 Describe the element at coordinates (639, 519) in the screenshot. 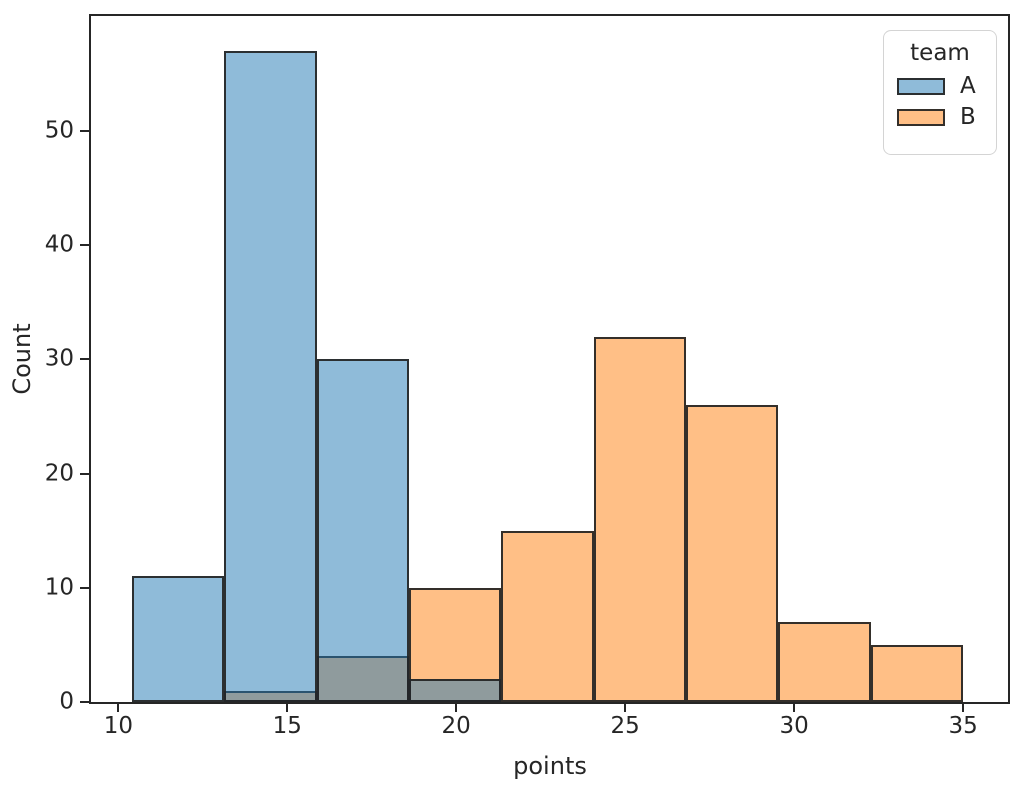

I see `bar-B-bin6` at that location.